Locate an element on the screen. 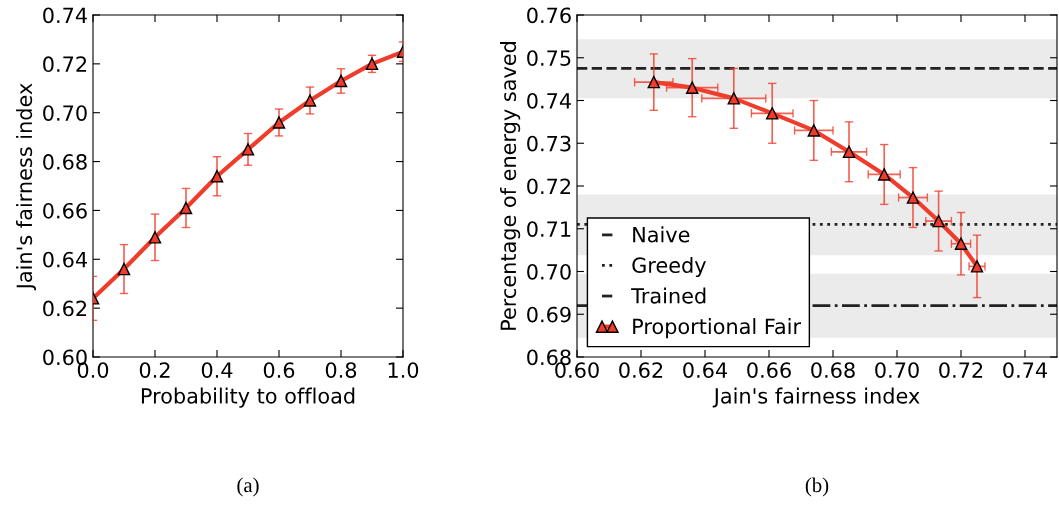 Image resolution: width=1059 pixels, height=508 pixels. x-tick-label: 0.70 is located at coordinates (897, 370).